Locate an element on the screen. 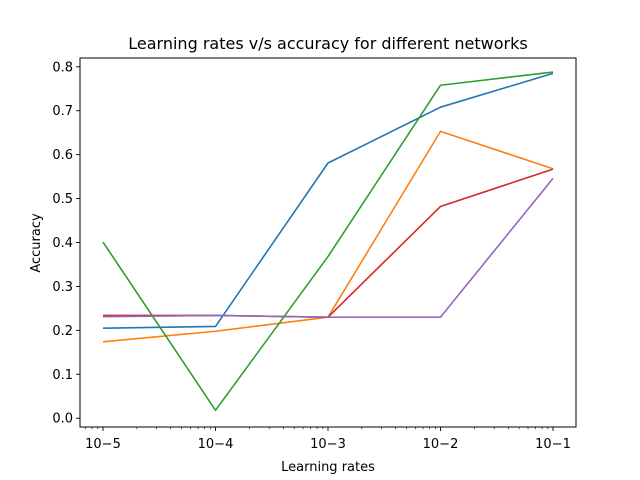  y-tick-label: 0.1 is located at coordinates (62, 375).